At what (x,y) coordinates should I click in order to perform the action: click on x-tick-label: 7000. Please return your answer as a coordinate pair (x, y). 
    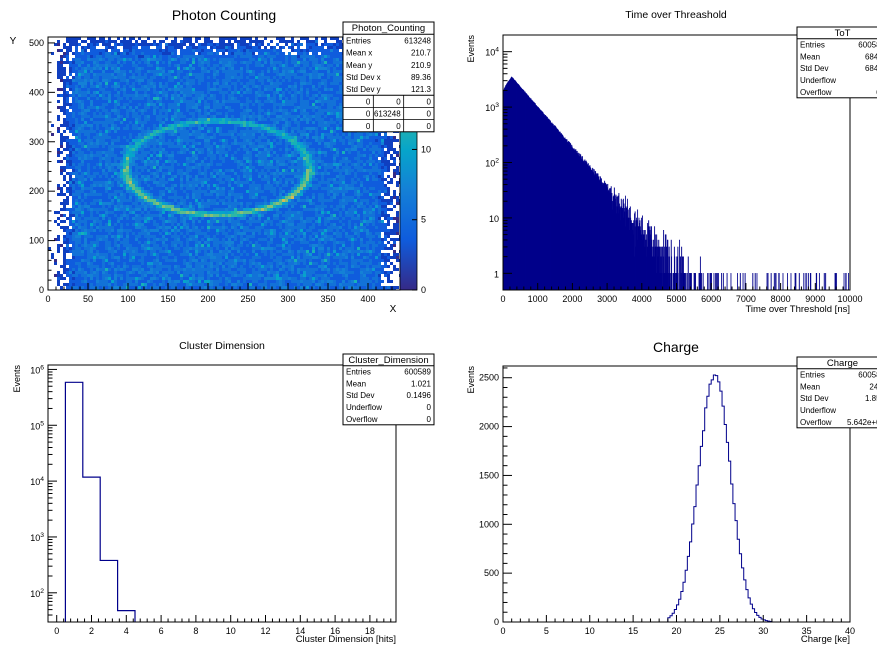
    Looking at the image, I should click on (746, 299).